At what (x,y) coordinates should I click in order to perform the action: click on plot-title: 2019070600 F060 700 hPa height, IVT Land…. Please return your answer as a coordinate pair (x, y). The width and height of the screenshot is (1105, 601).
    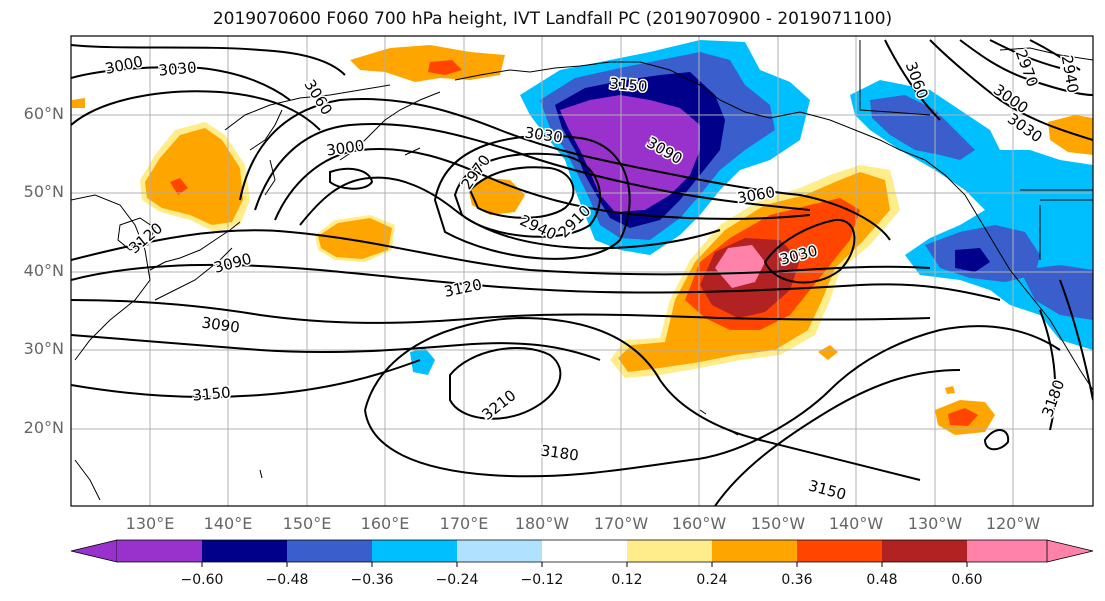
    Looking at the image, I should click on (552, 19).